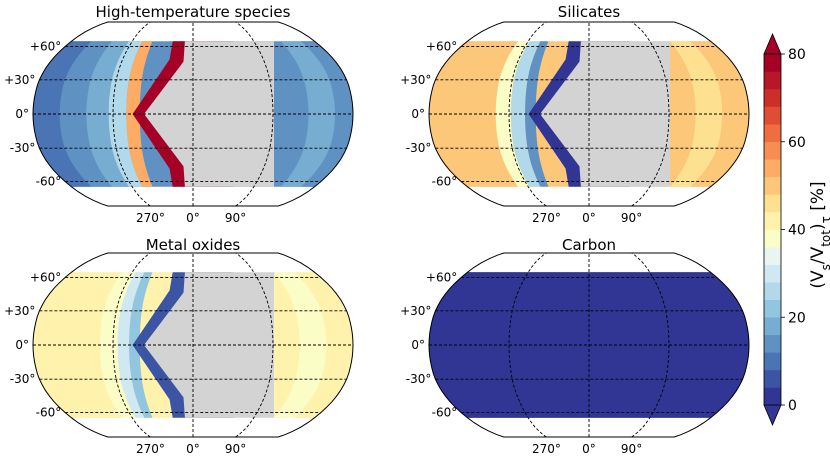 The width and height of the screenshot is (830, 459). Describe the element at coordinates (772, 415) in the screenshot. I see `colorbar-extend-min` at that location.